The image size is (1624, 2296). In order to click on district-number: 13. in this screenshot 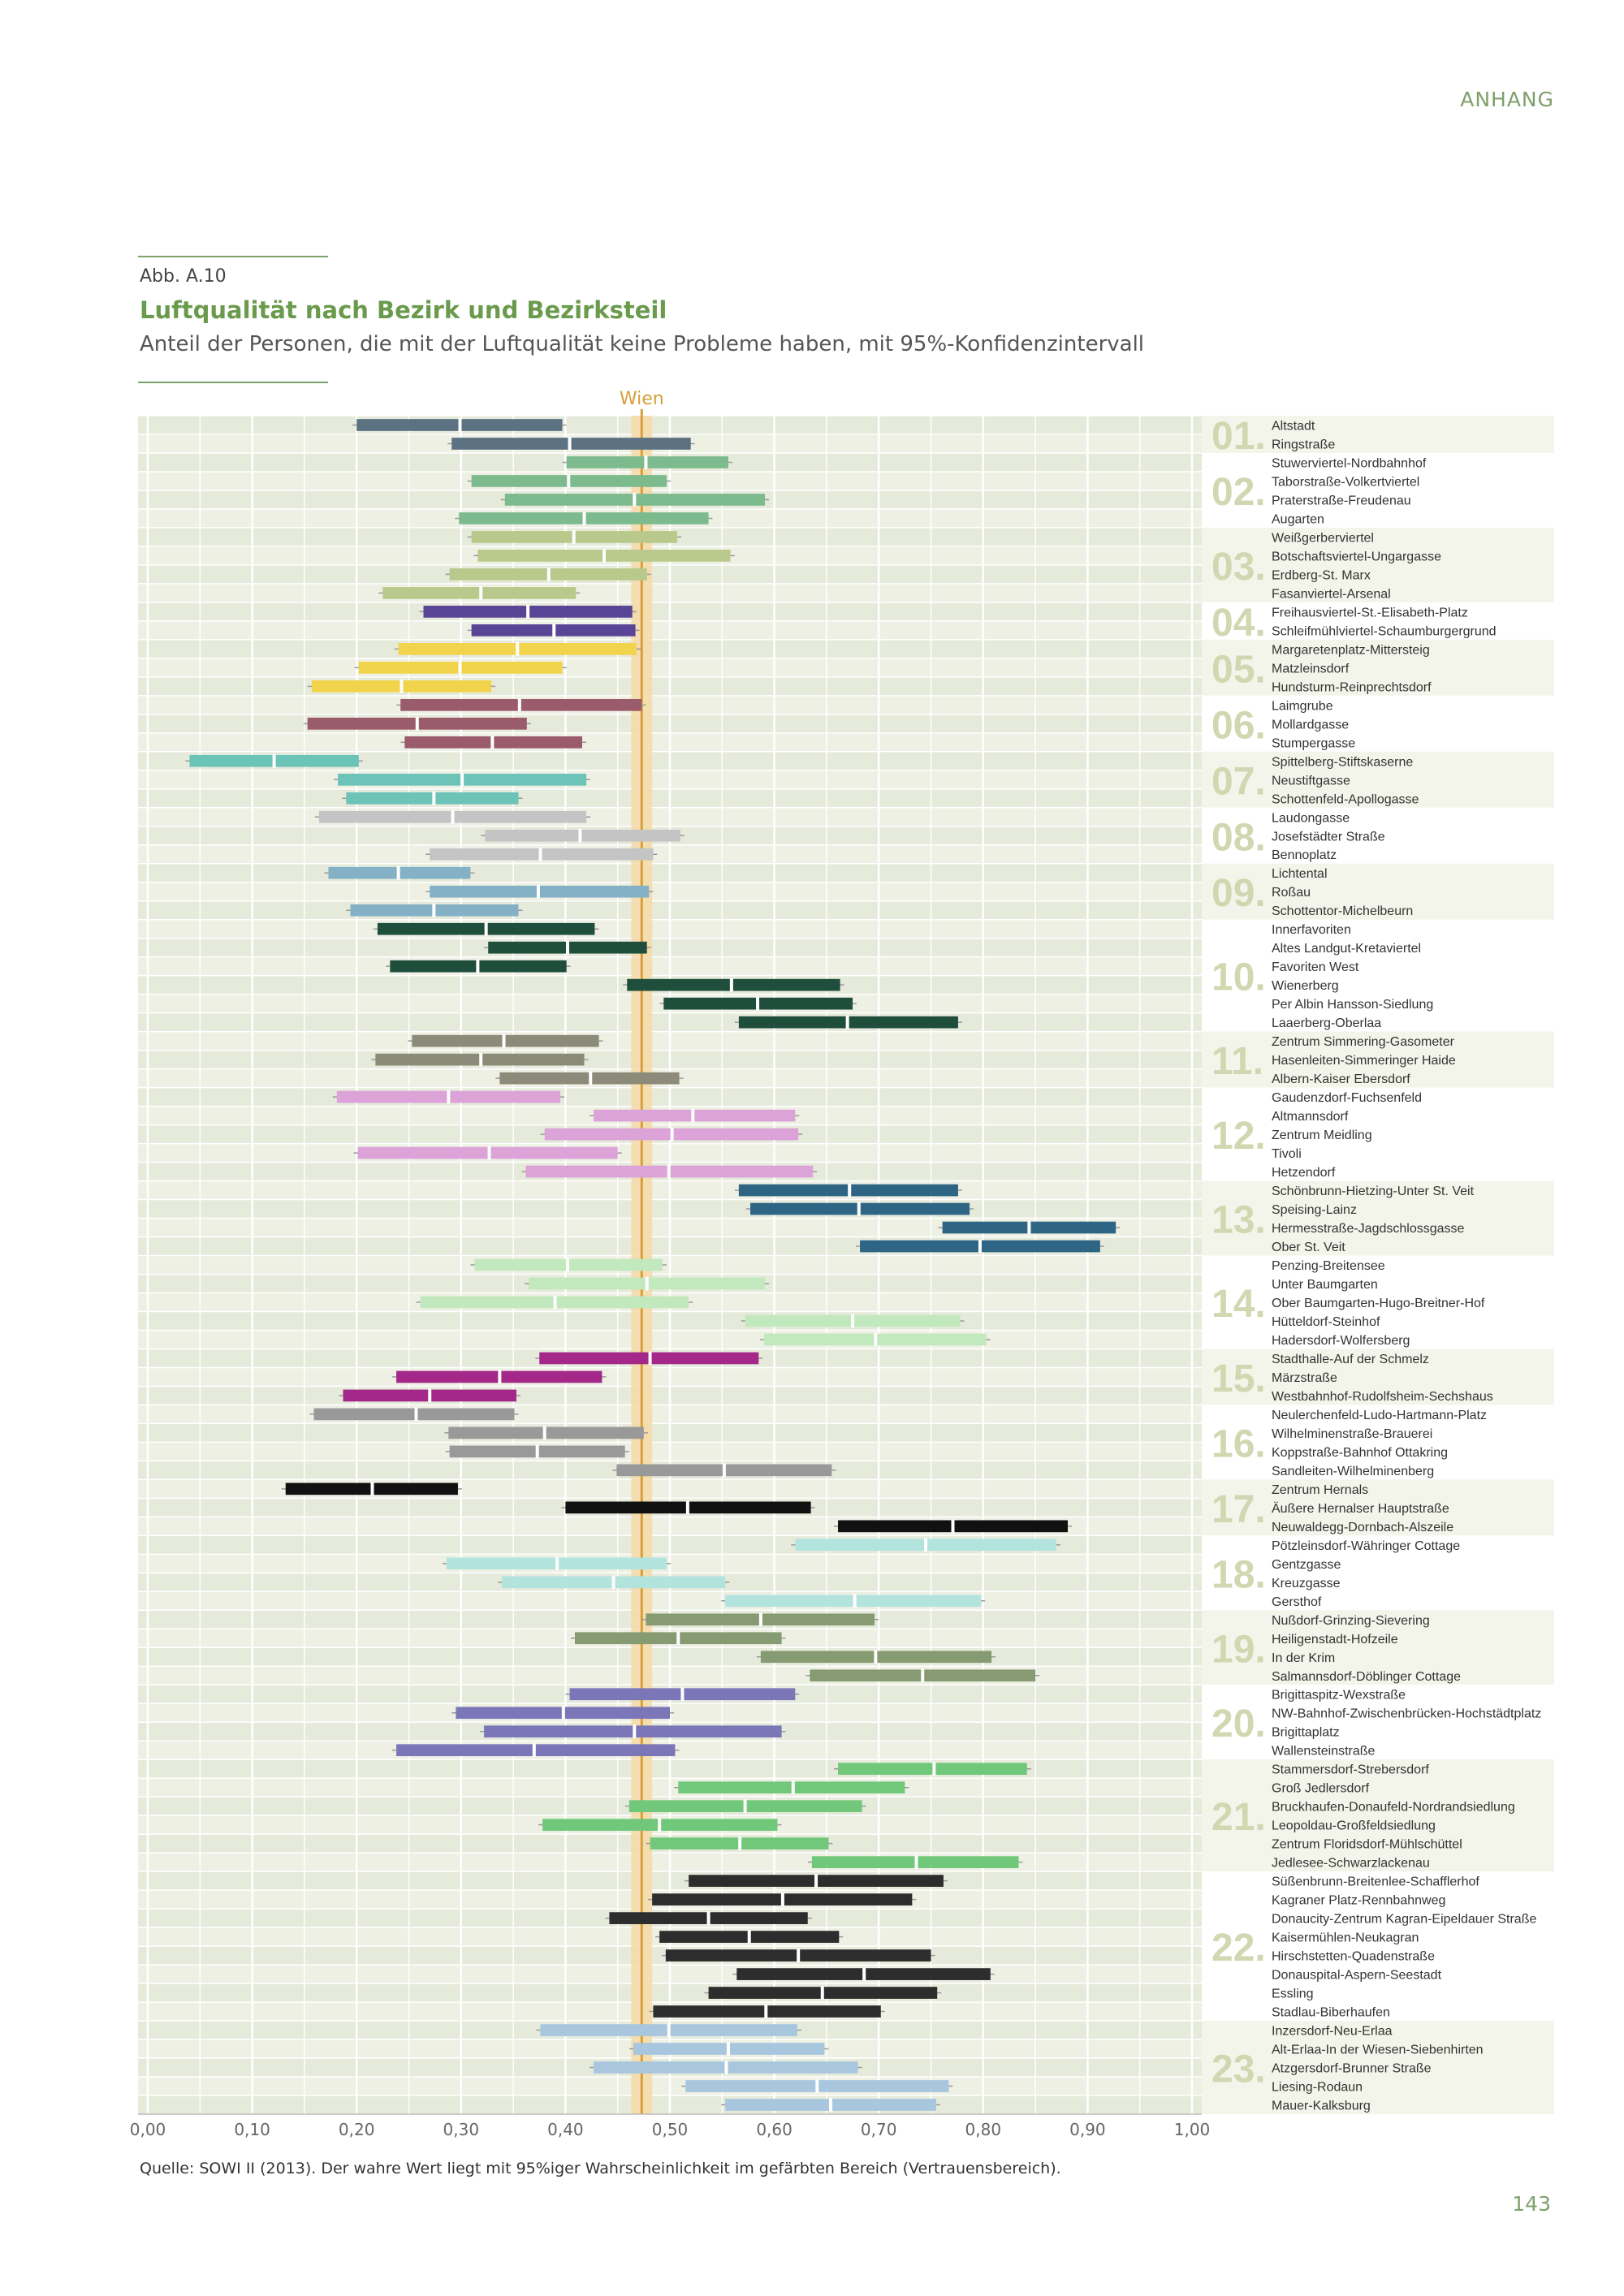, I will do `click(1239, 1220)`.